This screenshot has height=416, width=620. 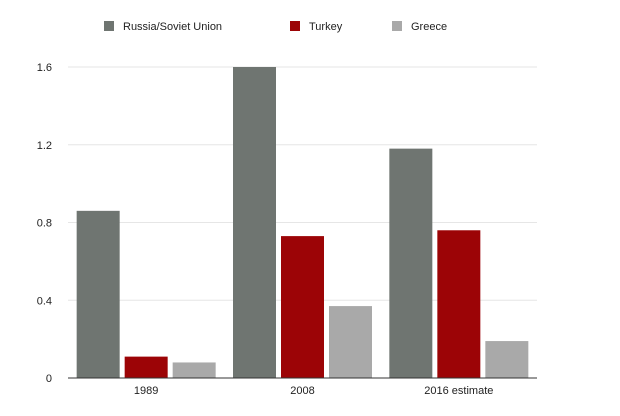 I want to click on x-tick-label: 2008, so click(x=302, y=391).